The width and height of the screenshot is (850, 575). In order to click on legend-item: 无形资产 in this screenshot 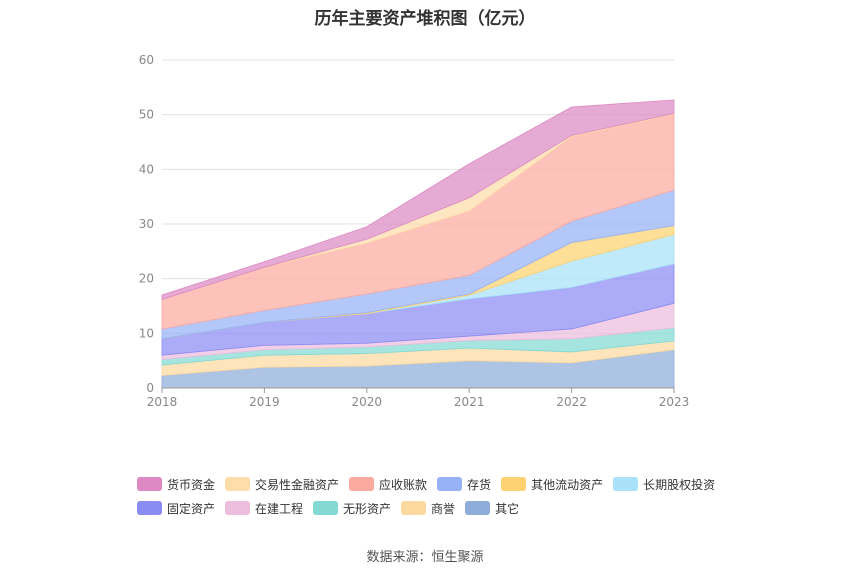, I will do `click(352, 508)`.